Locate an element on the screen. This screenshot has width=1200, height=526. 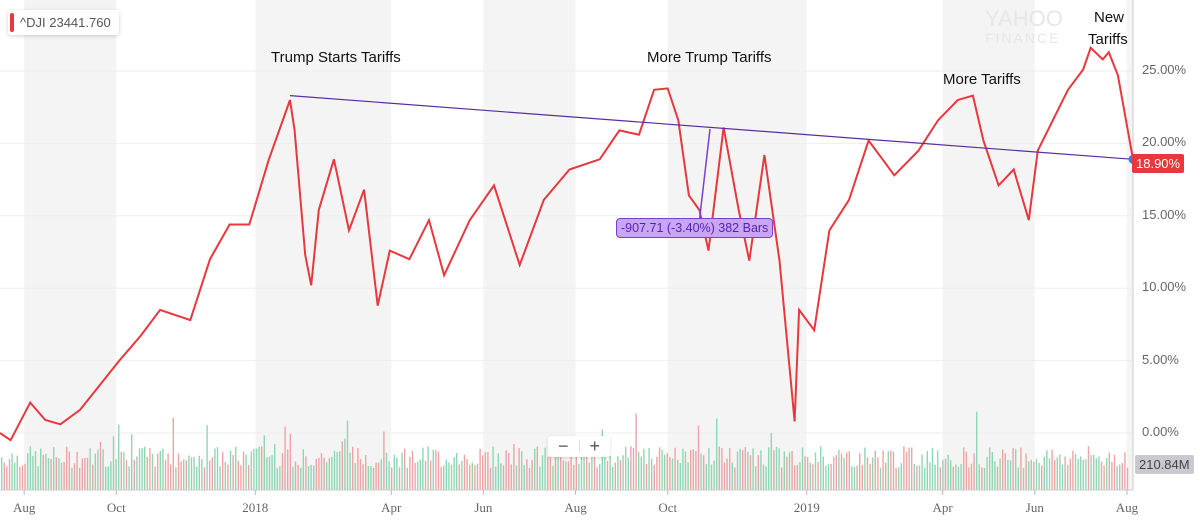
current-value-tag: 18.90% is located at coordinates (1158, 163).